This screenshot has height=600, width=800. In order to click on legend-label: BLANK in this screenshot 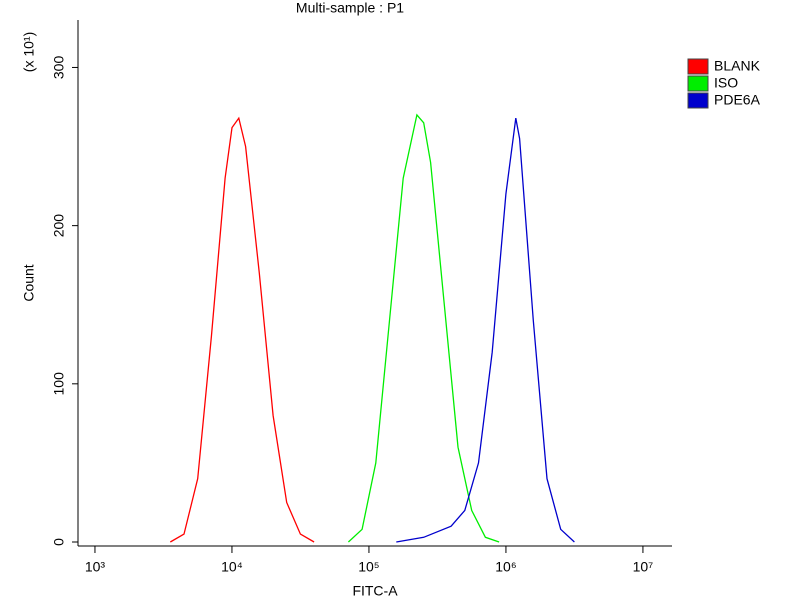, I will do `click(737, 66)`.